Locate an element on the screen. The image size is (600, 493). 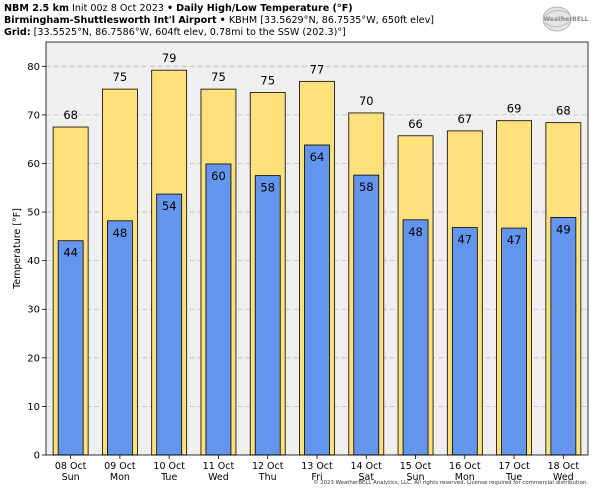
y-tick-label: 50 is located at coordinates (33, 213).